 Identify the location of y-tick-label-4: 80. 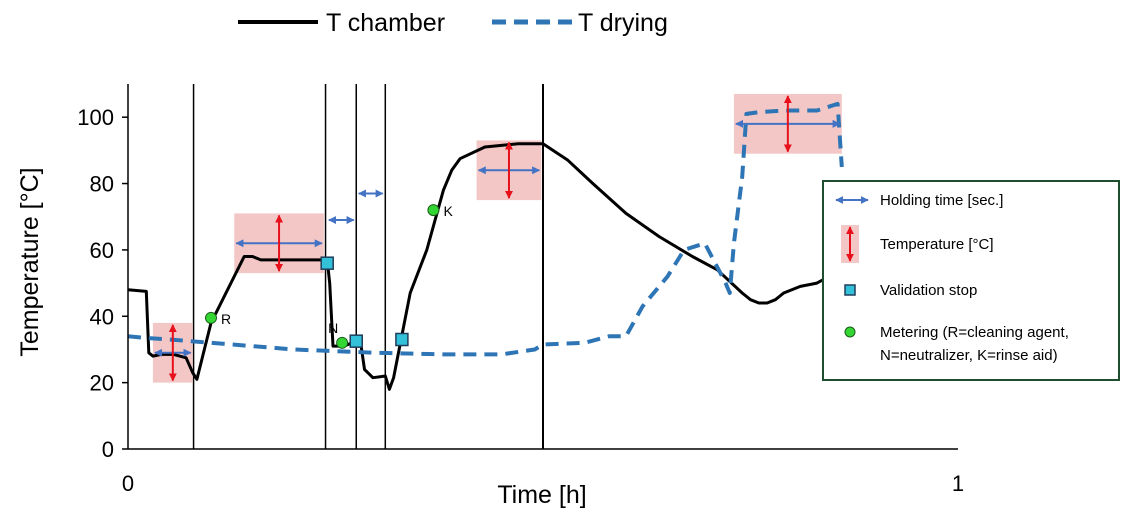
(102, 184).